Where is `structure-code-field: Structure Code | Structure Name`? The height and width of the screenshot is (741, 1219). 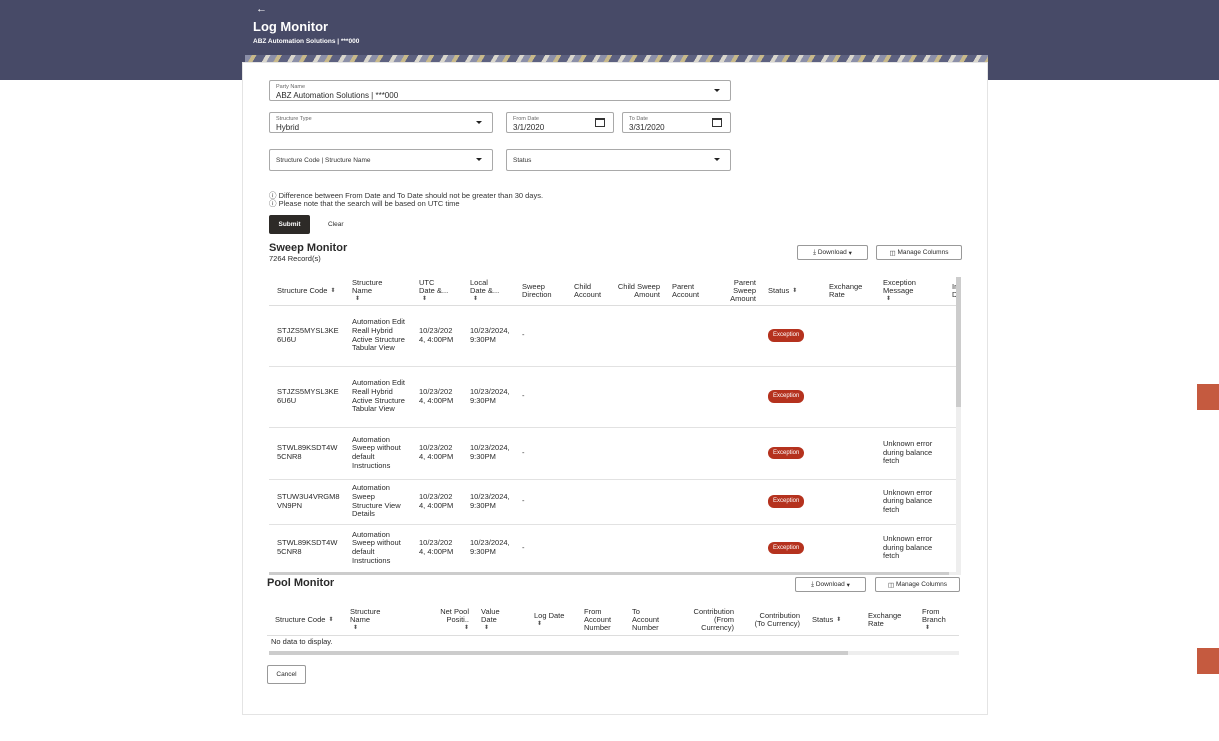
structure-code-field: Structure Code | Structure Name is located at coordinates (381, 160).